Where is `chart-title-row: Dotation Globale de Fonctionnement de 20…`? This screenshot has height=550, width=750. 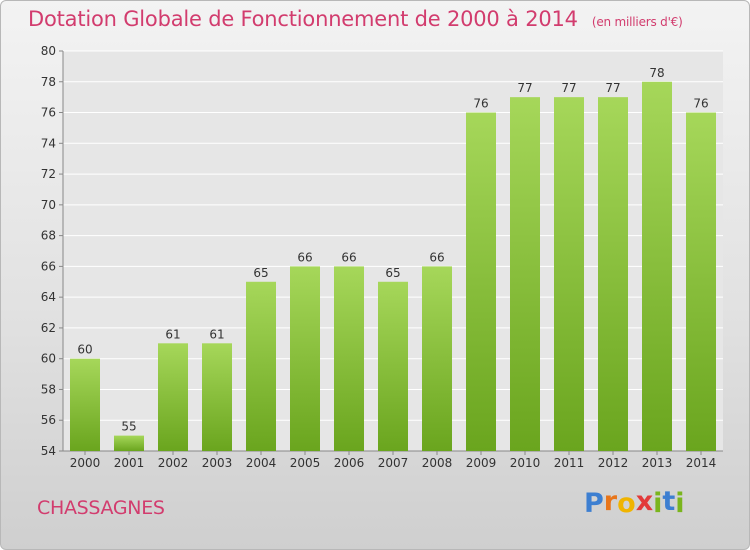
chart-title-row: Dotation Globale de Fonctionnement de 20… is located at coordinates (355, 19).